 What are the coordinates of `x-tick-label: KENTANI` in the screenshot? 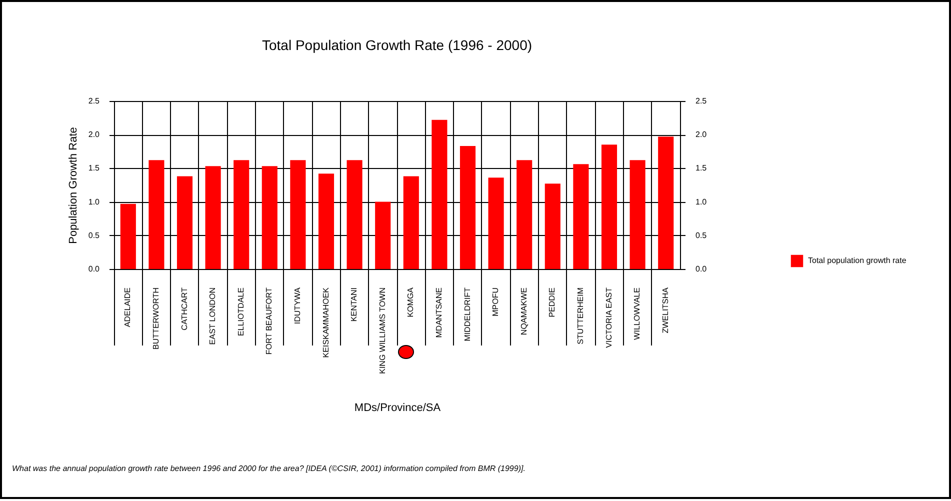 It's located at (354, 305).